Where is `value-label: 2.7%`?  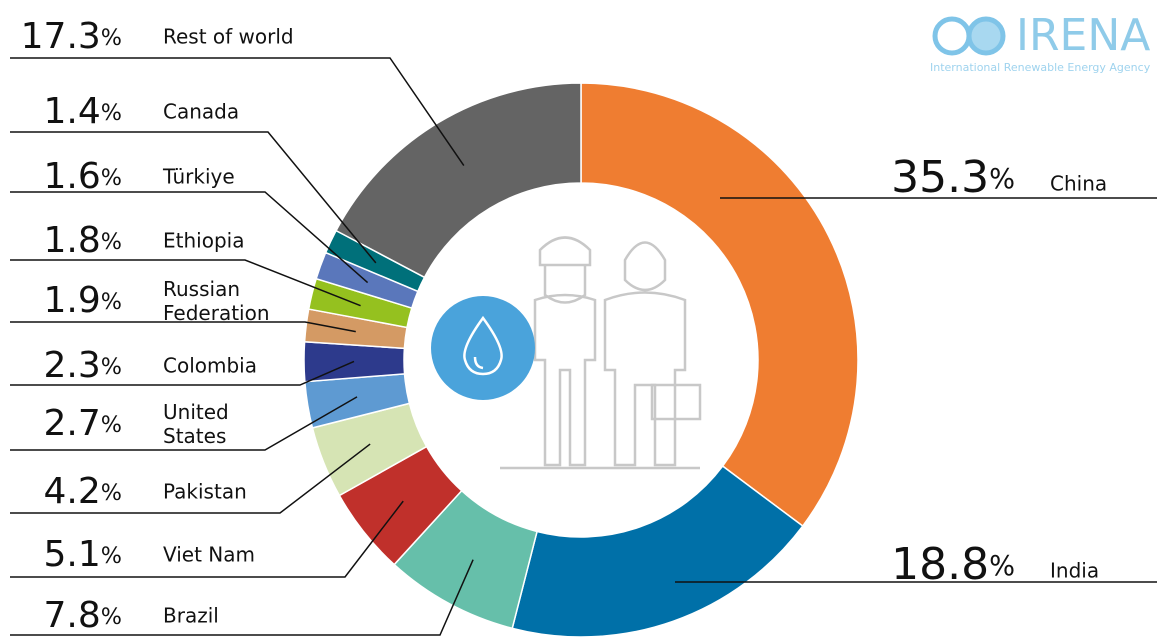
value-label: 2.7% is located at coordinates (83, 423).